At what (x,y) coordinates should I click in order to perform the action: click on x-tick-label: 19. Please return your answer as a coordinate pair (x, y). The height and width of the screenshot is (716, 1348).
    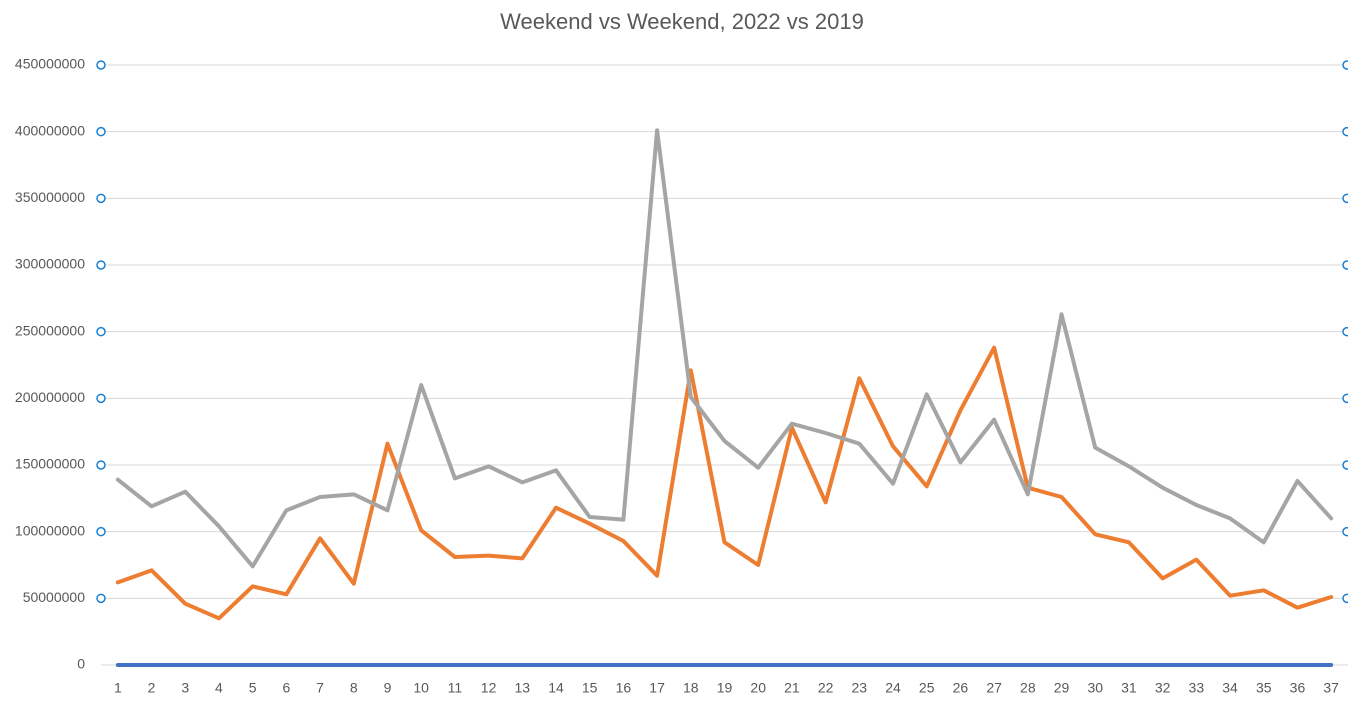
    Looking at the image, I should click on (725, 688).